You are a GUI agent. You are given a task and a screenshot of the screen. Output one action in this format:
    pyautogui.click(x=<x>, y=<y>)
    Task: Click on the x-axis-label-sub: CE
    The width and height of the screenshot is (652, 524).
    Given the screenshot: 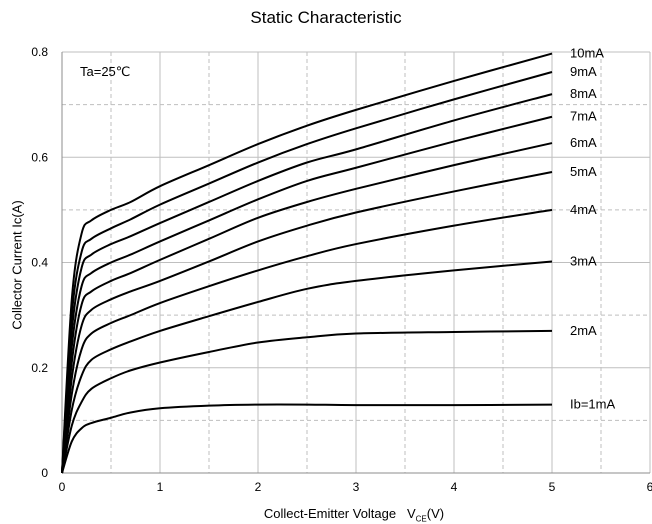 What is the action you would take?
    pyautogui.click(x=421, y=519)
    